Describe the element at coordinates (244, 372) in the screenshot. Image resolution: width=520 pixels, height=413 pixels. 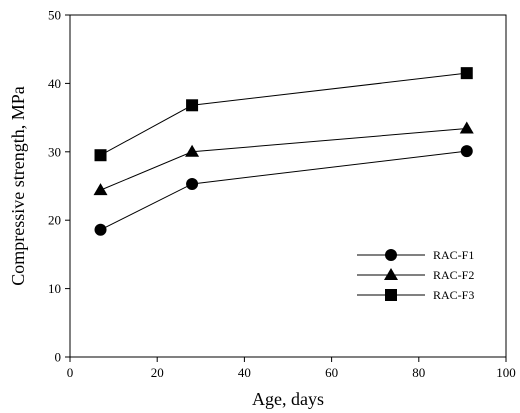
I see `x-tick-label: 40` at that location.